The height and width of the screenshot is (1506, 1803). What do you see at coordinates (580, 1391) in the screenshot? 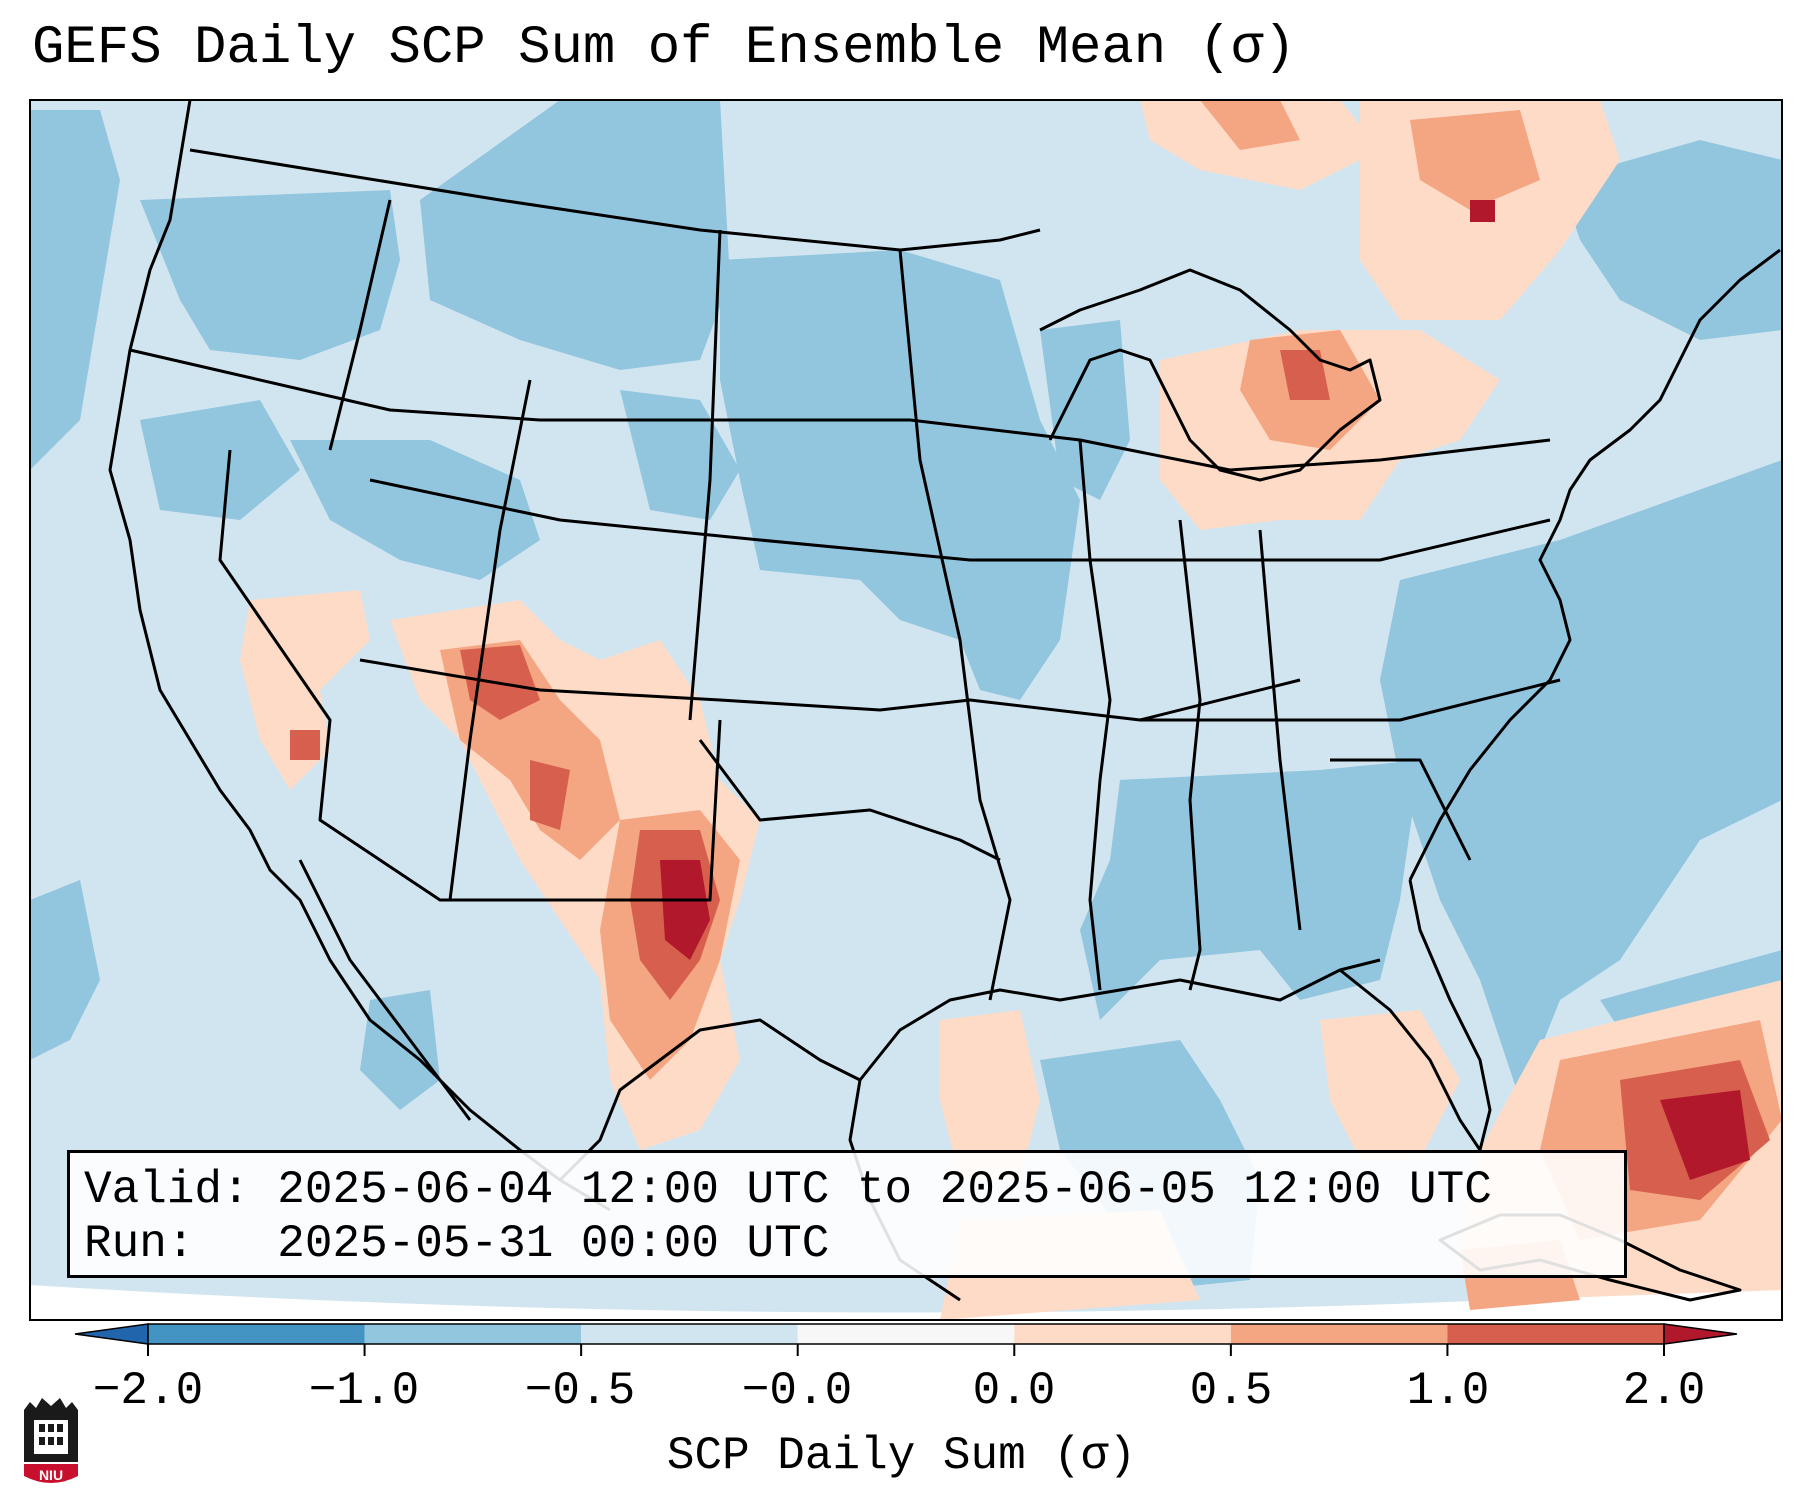
I see `colorbar-tick-label: −0.5` at bounding box center [580, 1391].